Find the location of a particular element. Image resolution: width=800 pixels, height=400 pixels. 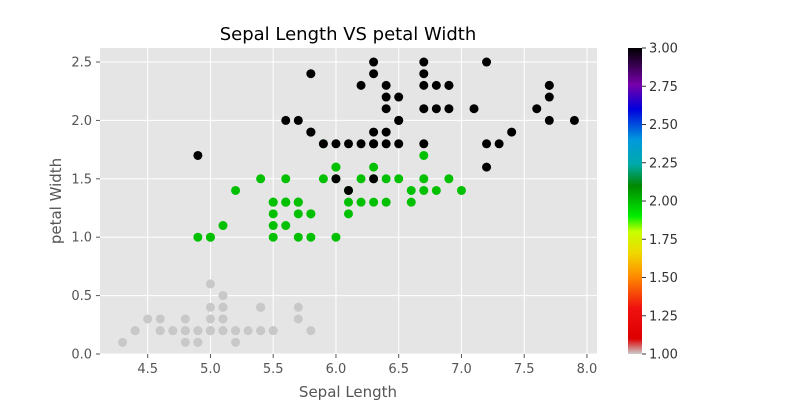

y-axis-ticks: 0.0 0.5 1.0 1.5 2.0 2.5 is located at coordinates (85, 209).